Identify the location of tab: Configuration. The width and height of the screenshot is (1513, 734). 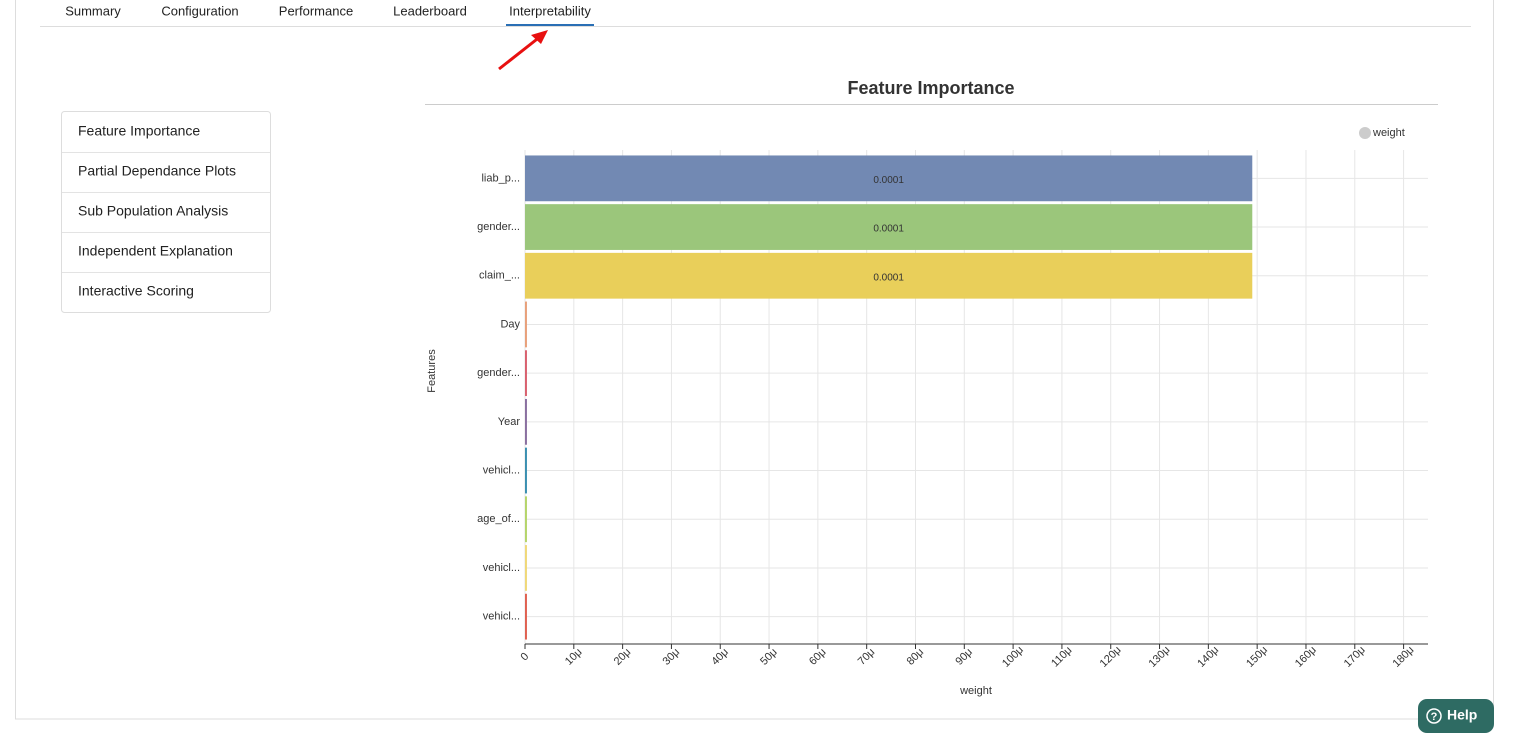
(199, 10).